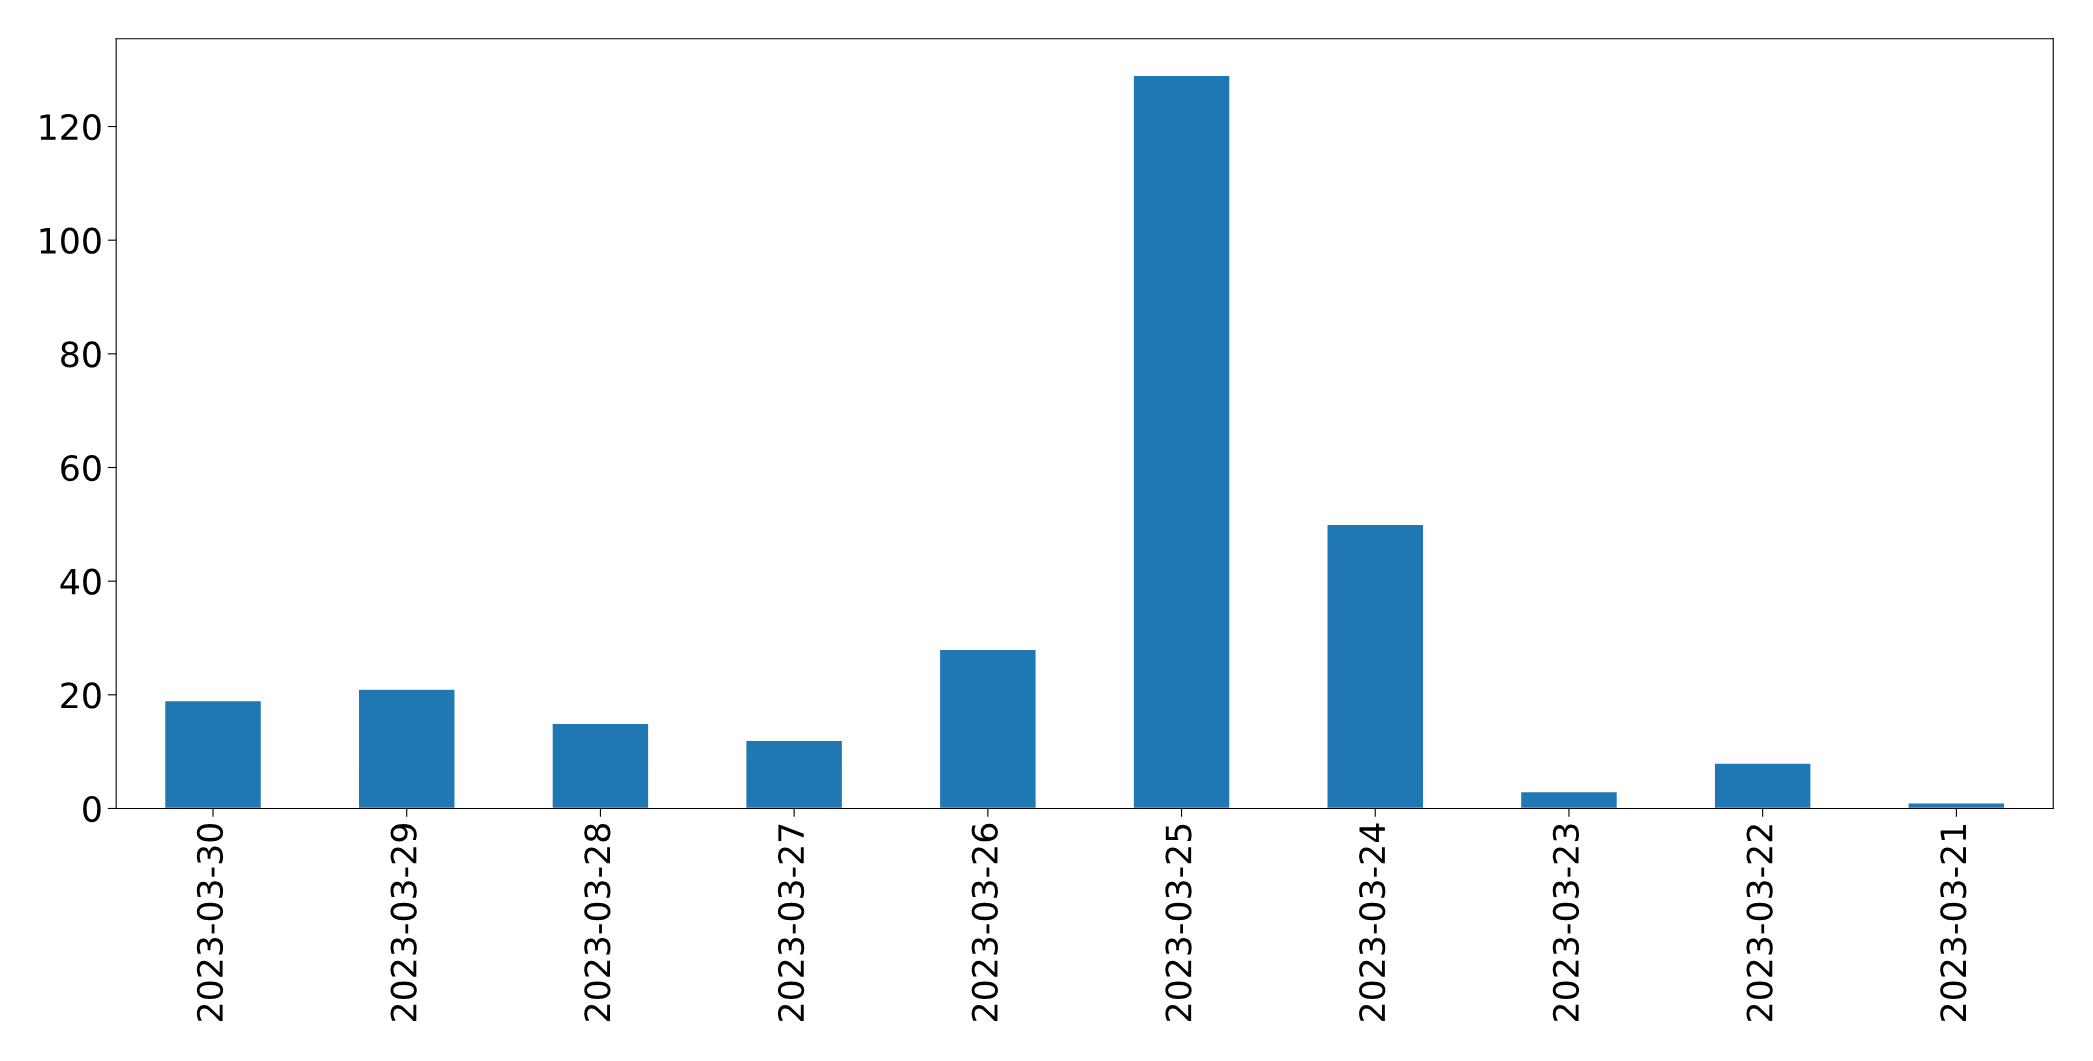  I want to click on y-tick-label: 40, so click(80, 581).